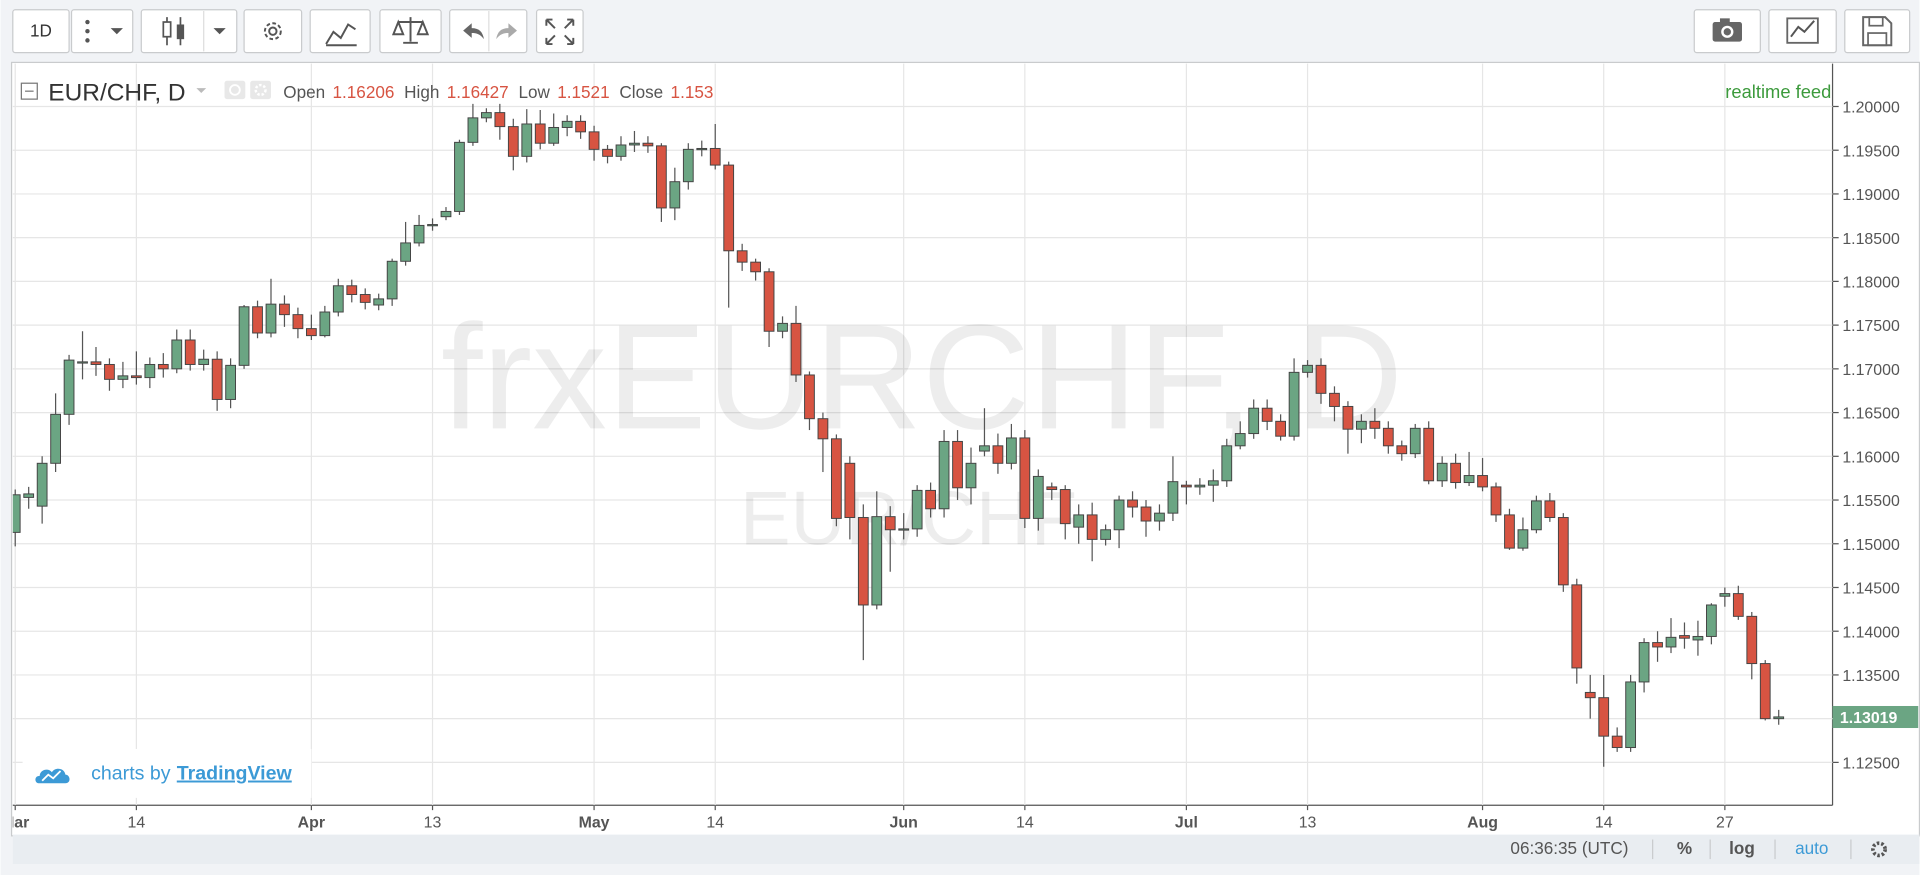 The height and width of the screenshot is (875, 1920). Describe the element at coordinates (559, 31) in the screenshot. I see `fullscreen-button` at that location.